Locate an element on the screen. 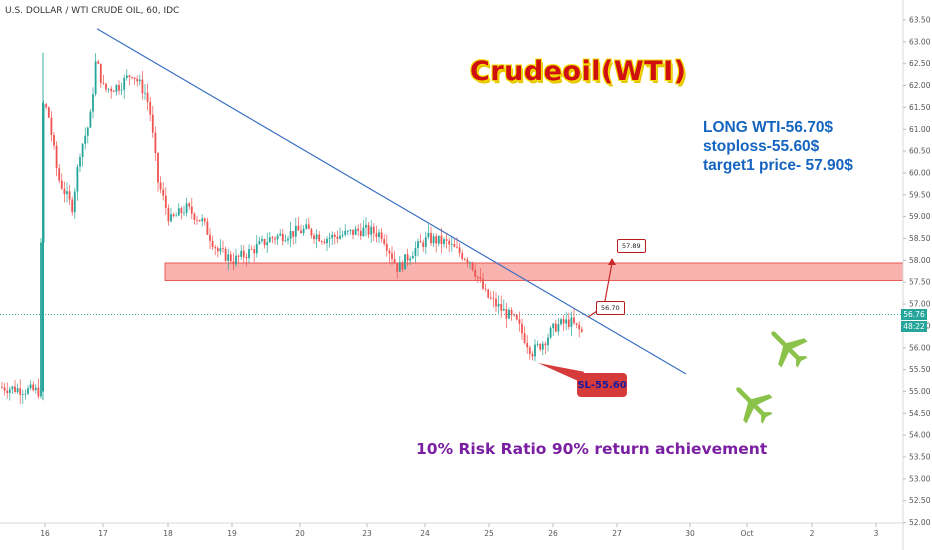 This screenshot has height=550, width=932. x-tick-label: 20 is located at coordinates (300, 533).